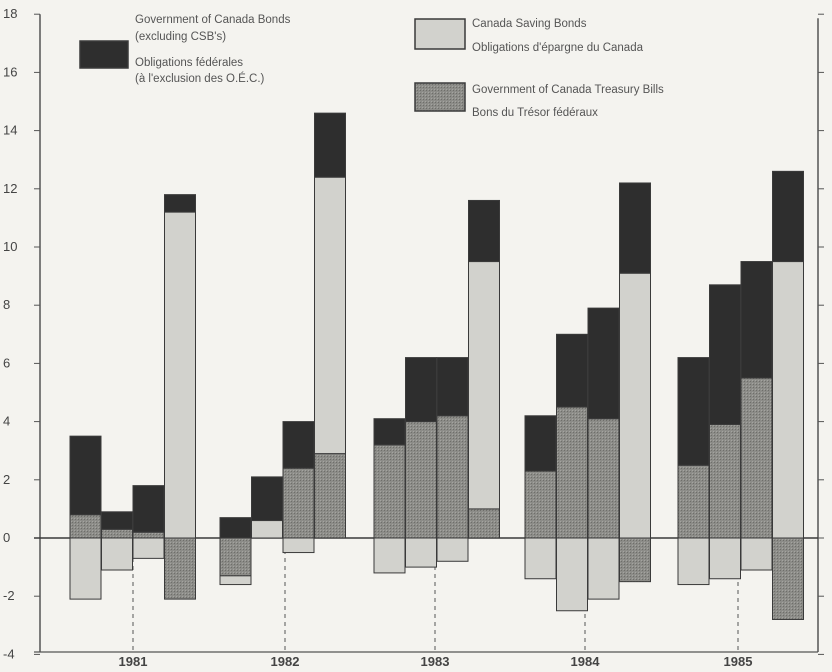  I want to click on year-label: 1981, so click(133, 661).